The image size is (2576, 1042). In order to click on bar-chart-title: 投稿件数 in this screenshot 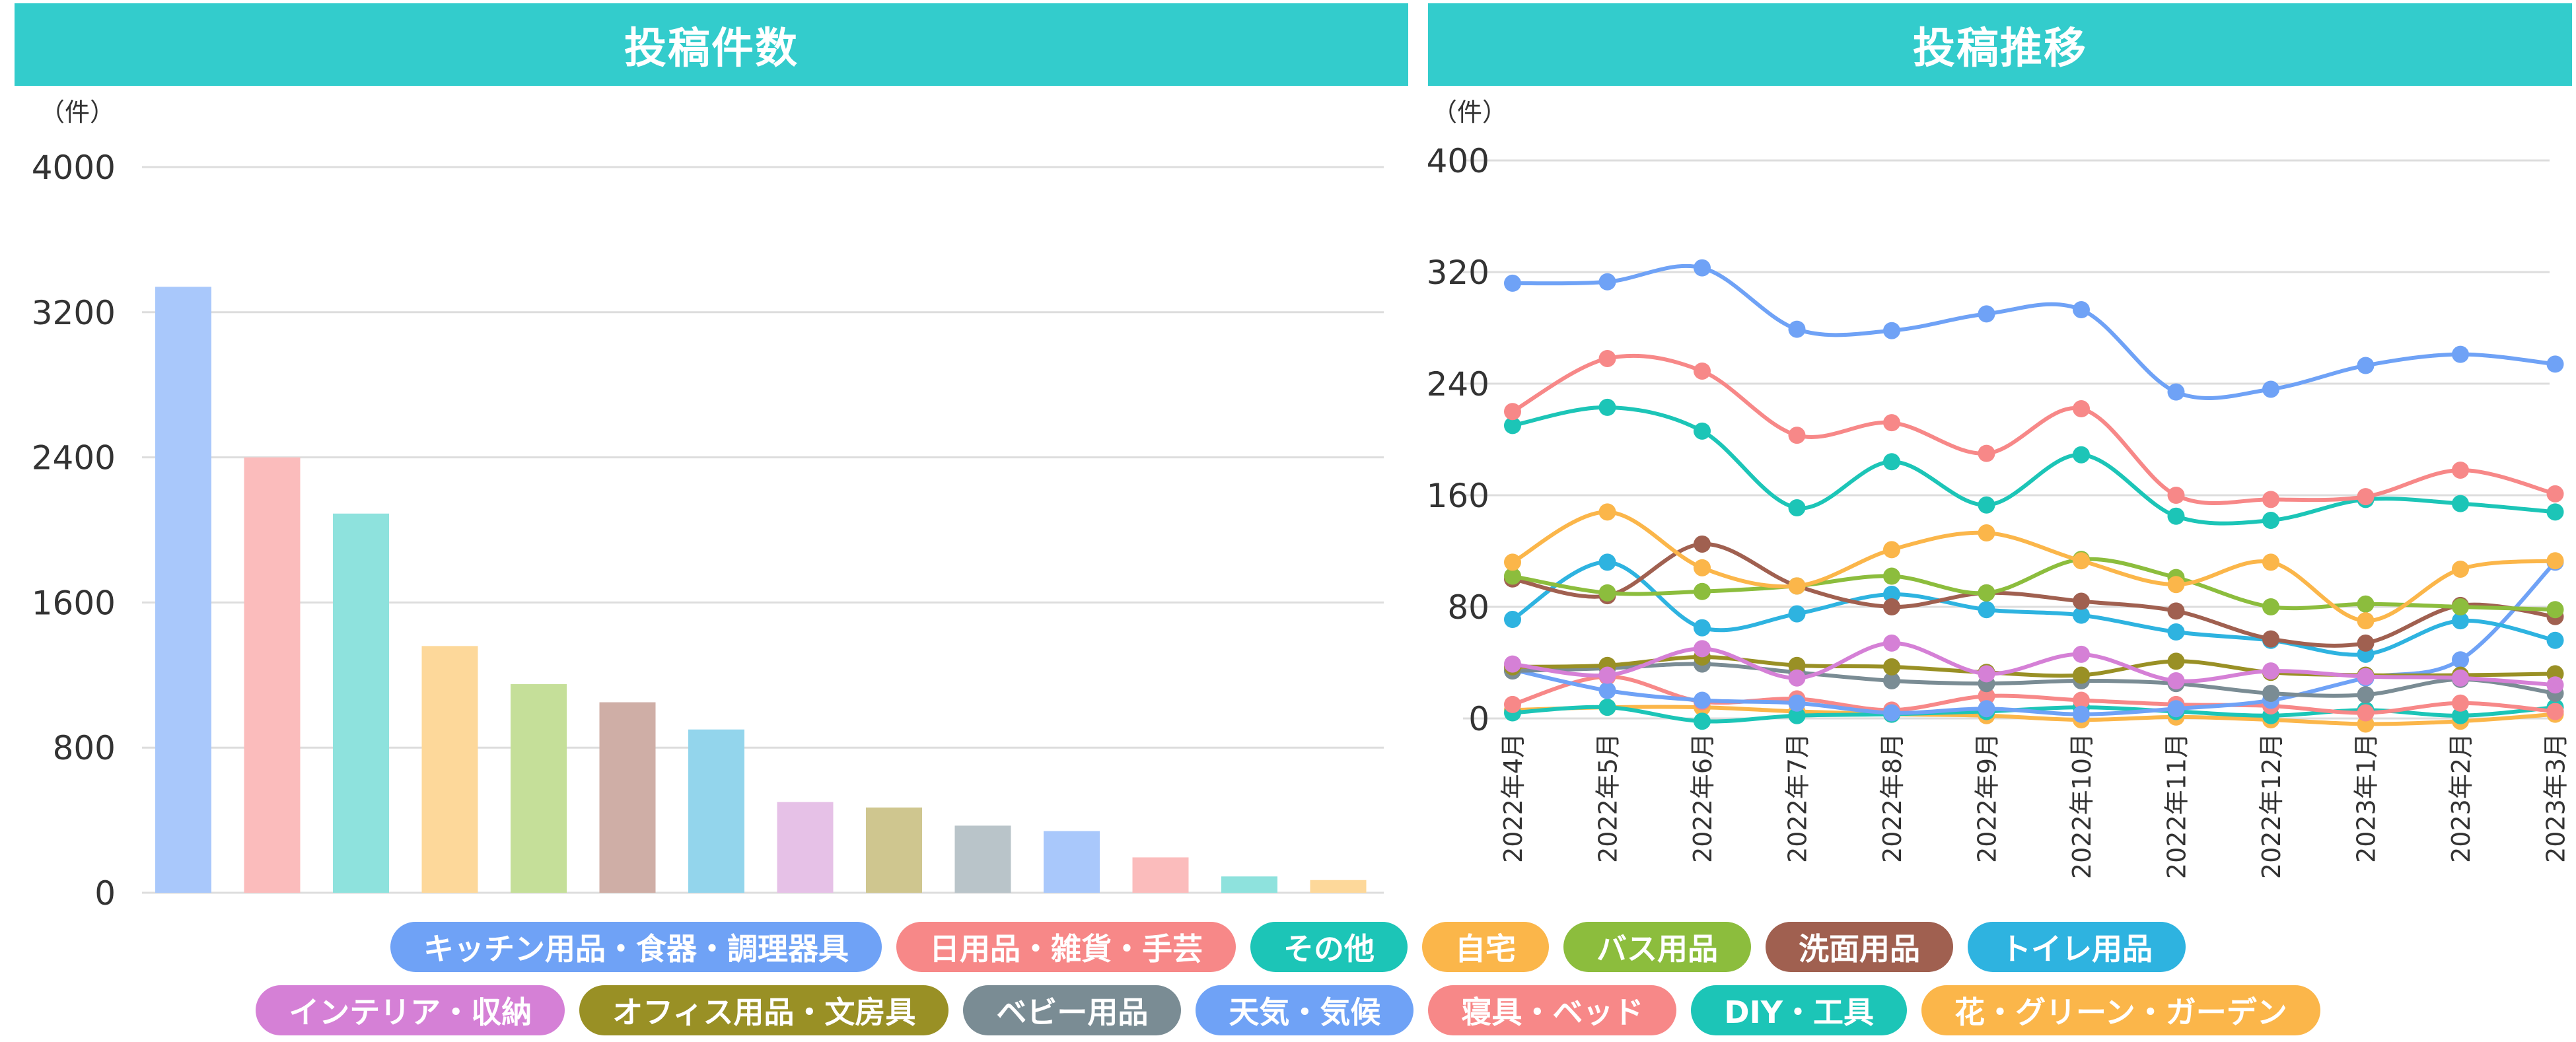, I will do `click(712, 44)`.